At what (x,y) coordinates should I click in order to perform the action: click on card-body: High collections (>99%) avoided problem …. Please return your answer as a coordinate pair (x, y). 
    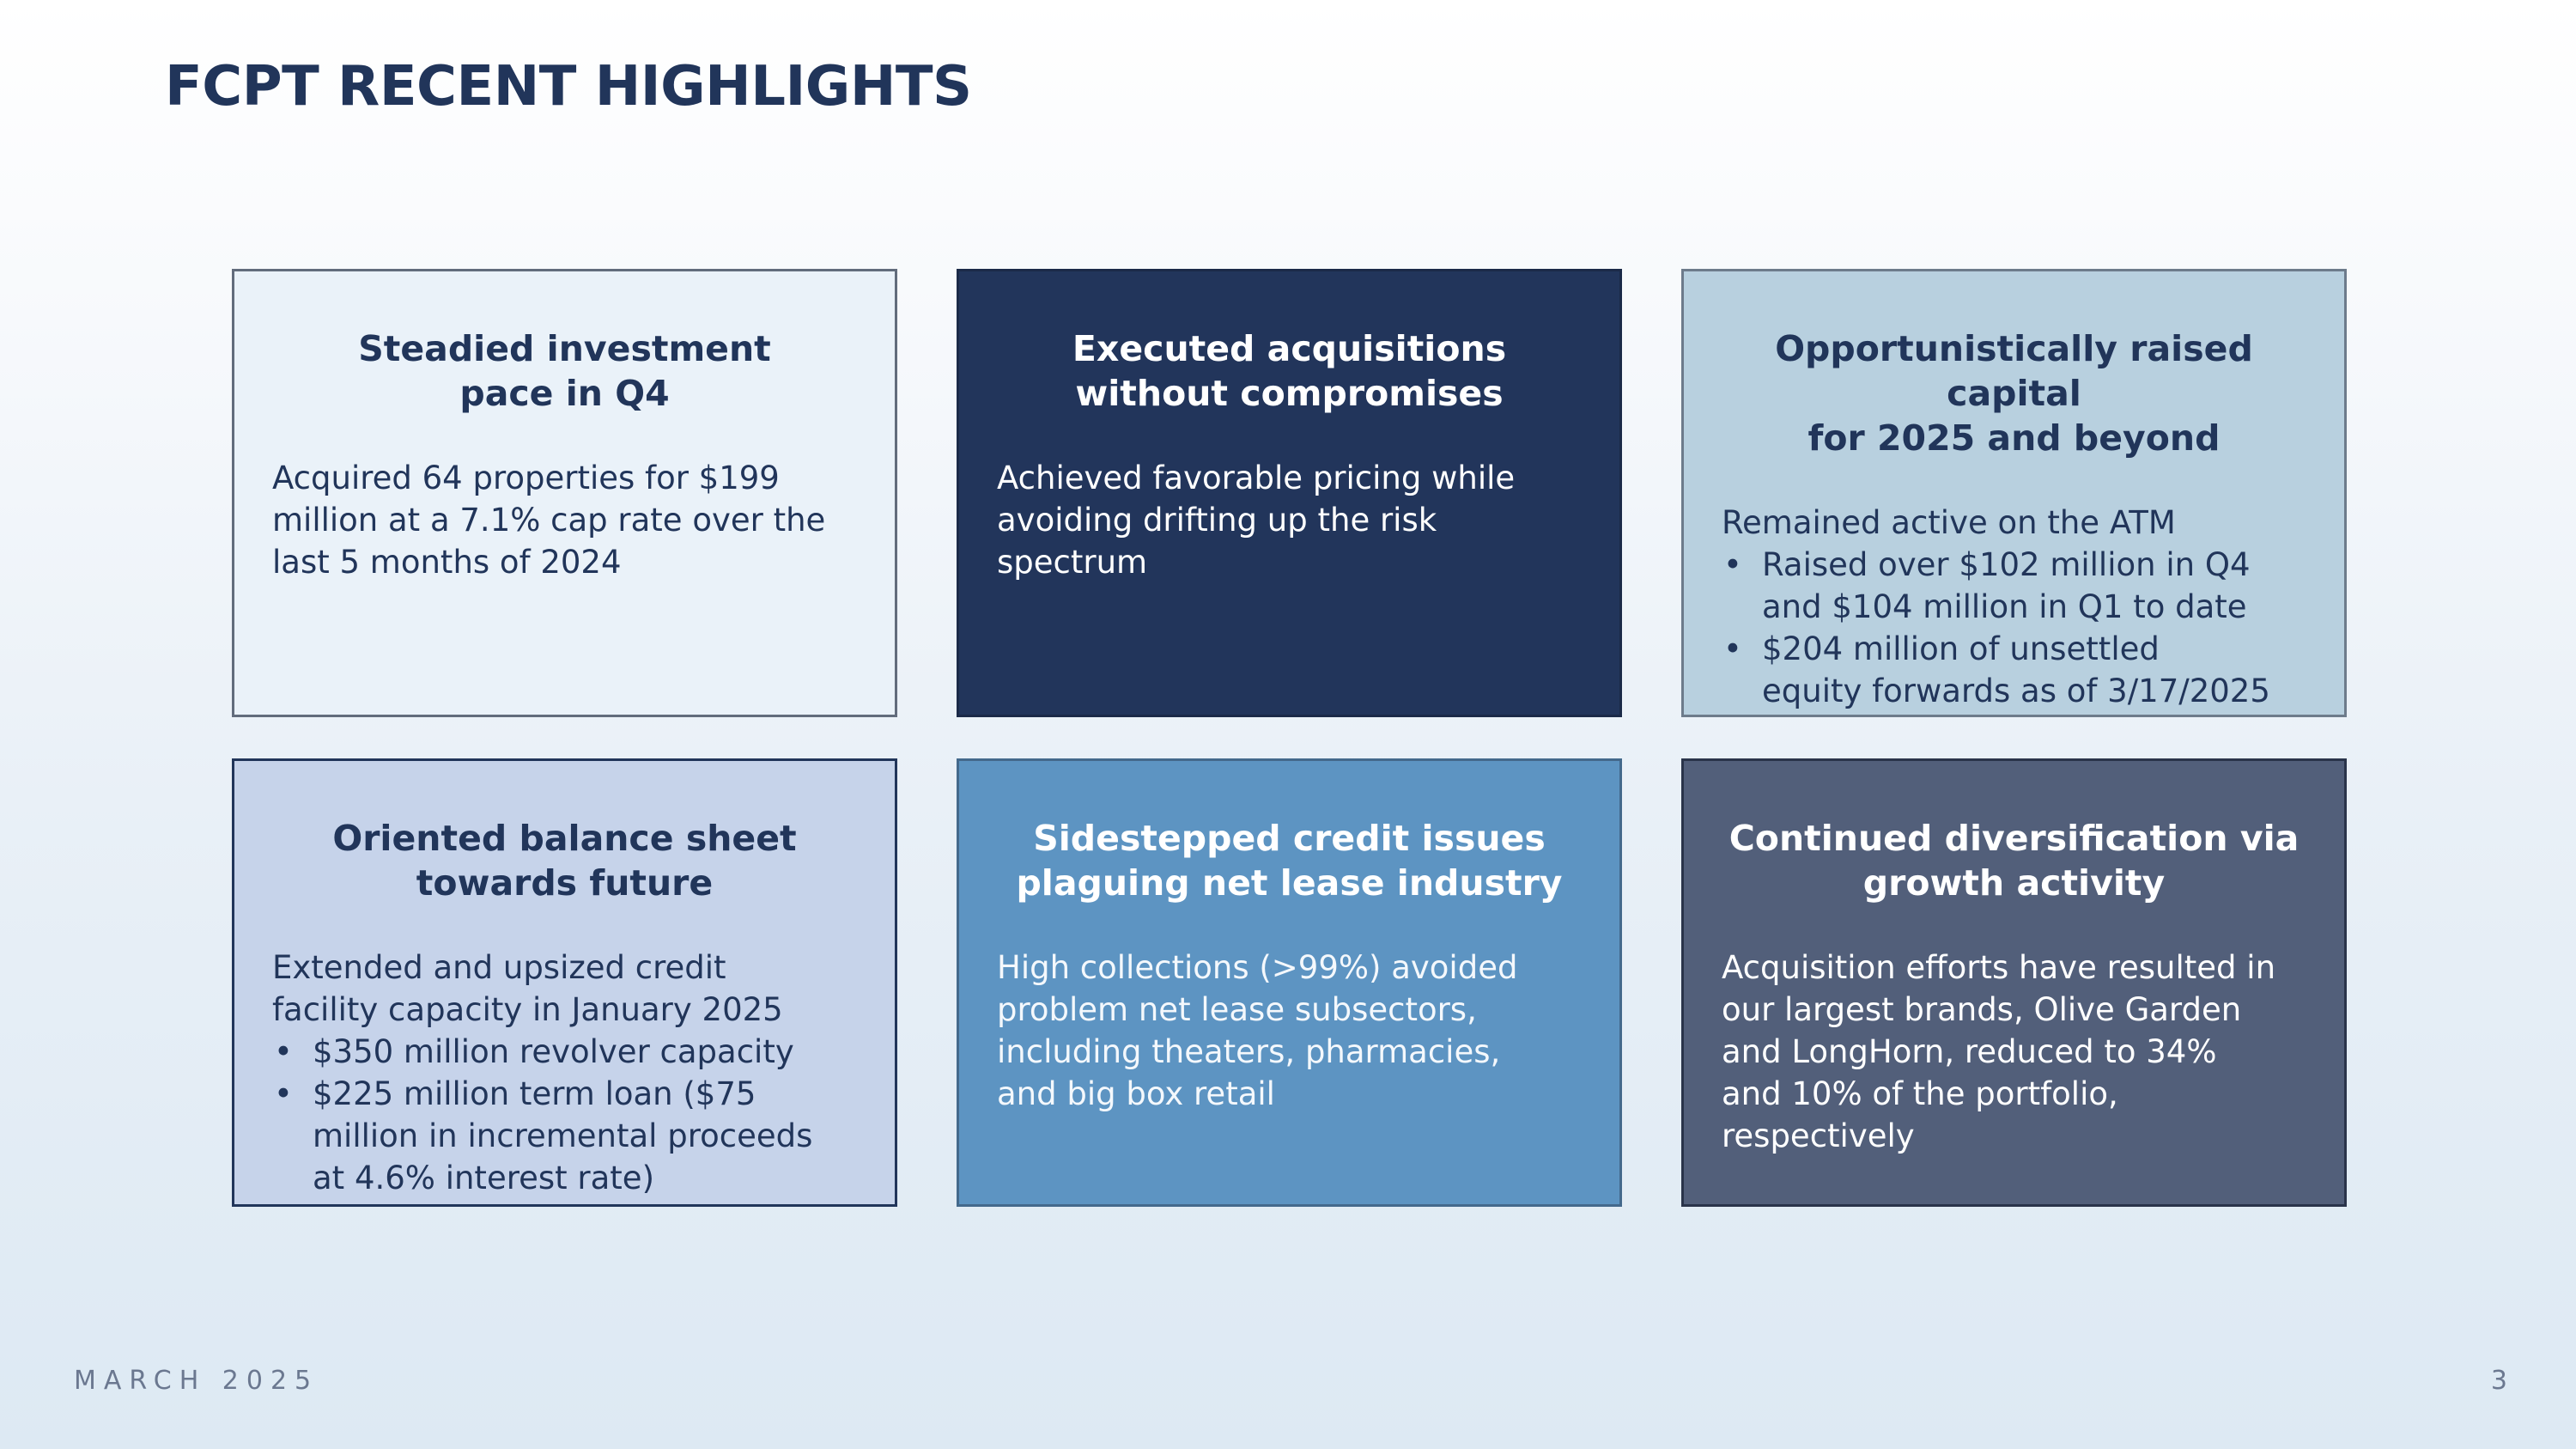
    Looking at the image, I should click on (1257, 1030).